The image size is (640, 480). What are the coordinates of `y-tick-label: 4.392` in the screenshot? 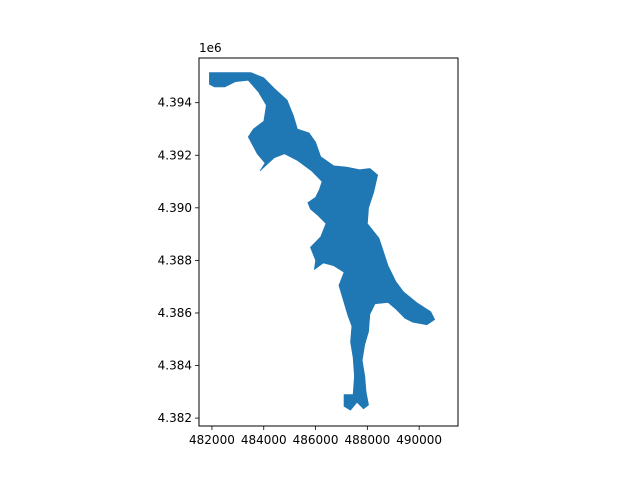 It's located at (175, 155).